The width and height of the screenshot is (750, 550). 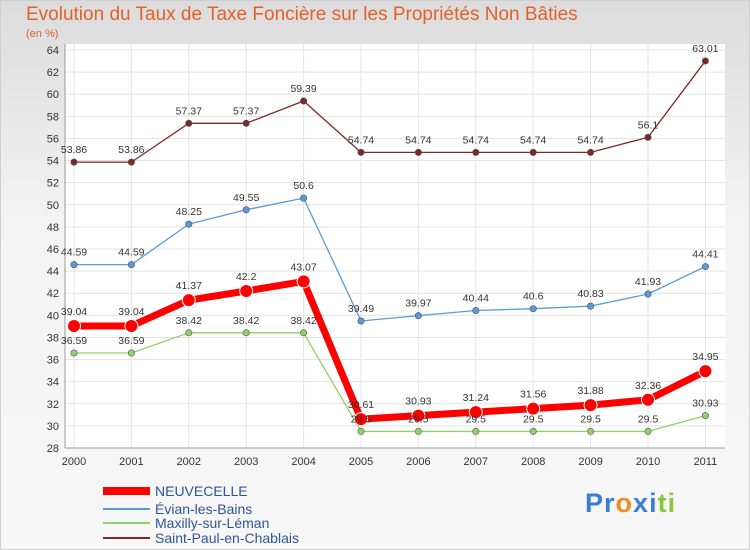 What do you see at coordinates (303, 186) in the screenshot?
I see `data-label: 50.6` at bounding box center [303, 186].